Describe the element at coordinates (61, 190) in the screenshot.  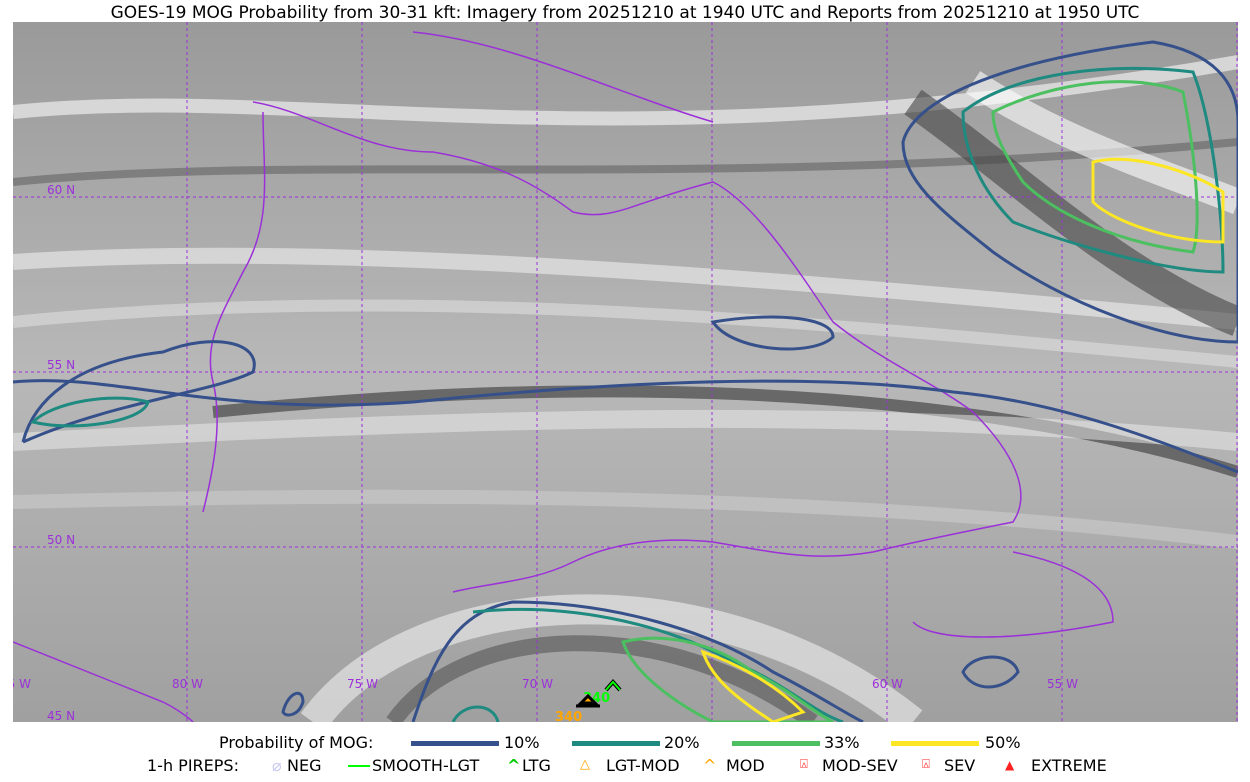
I see `lat-label: 60 N` at that location.